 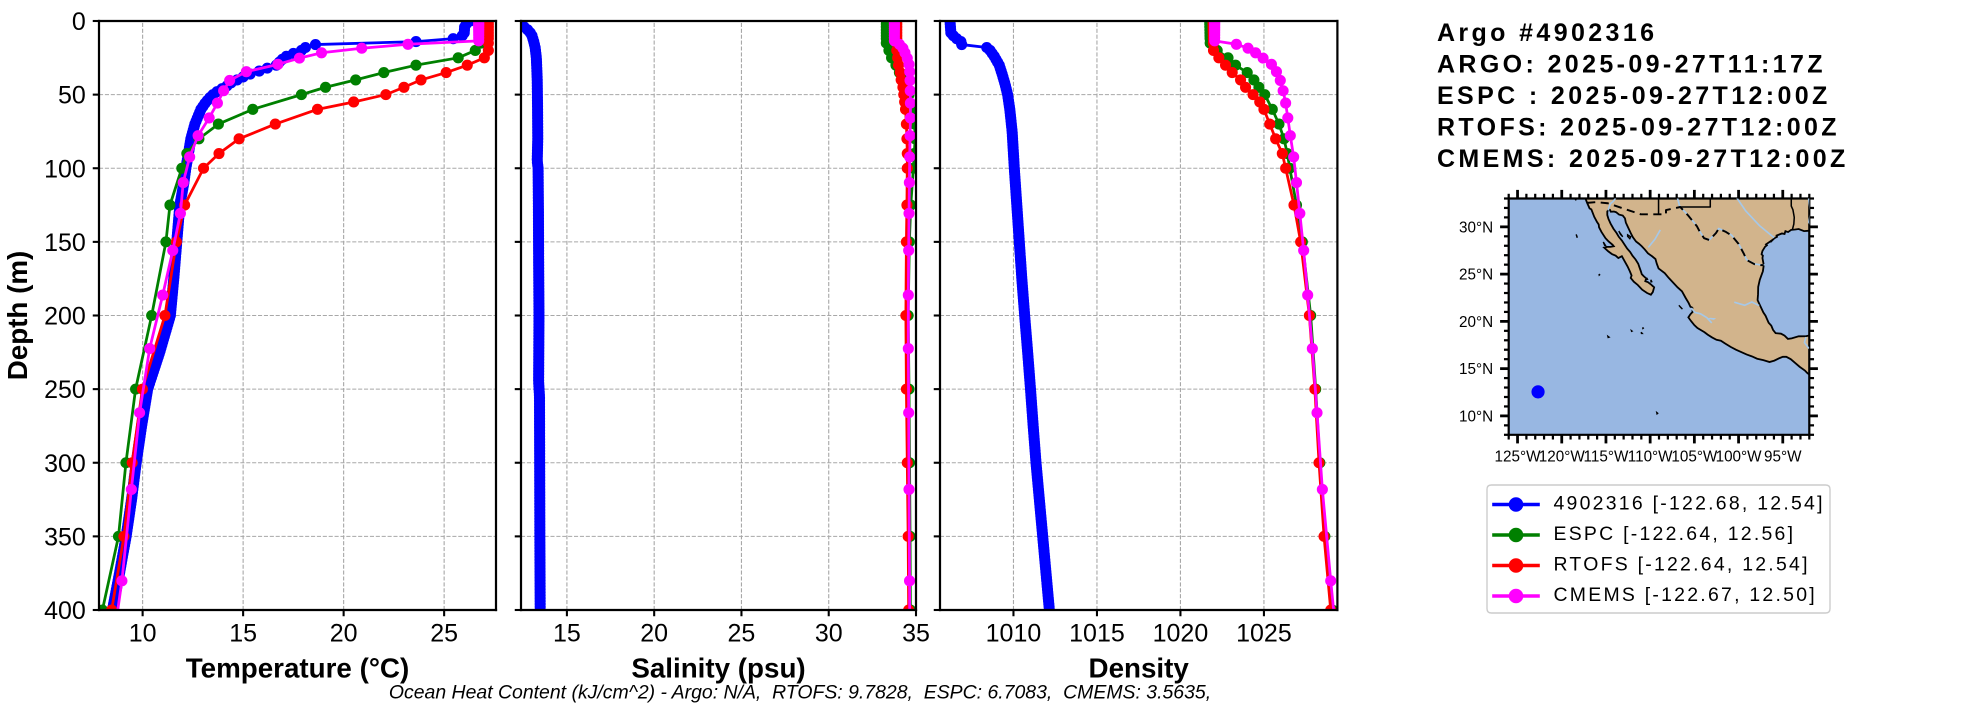 I want to click on svg-text: 10, so click(x=143, y=633).